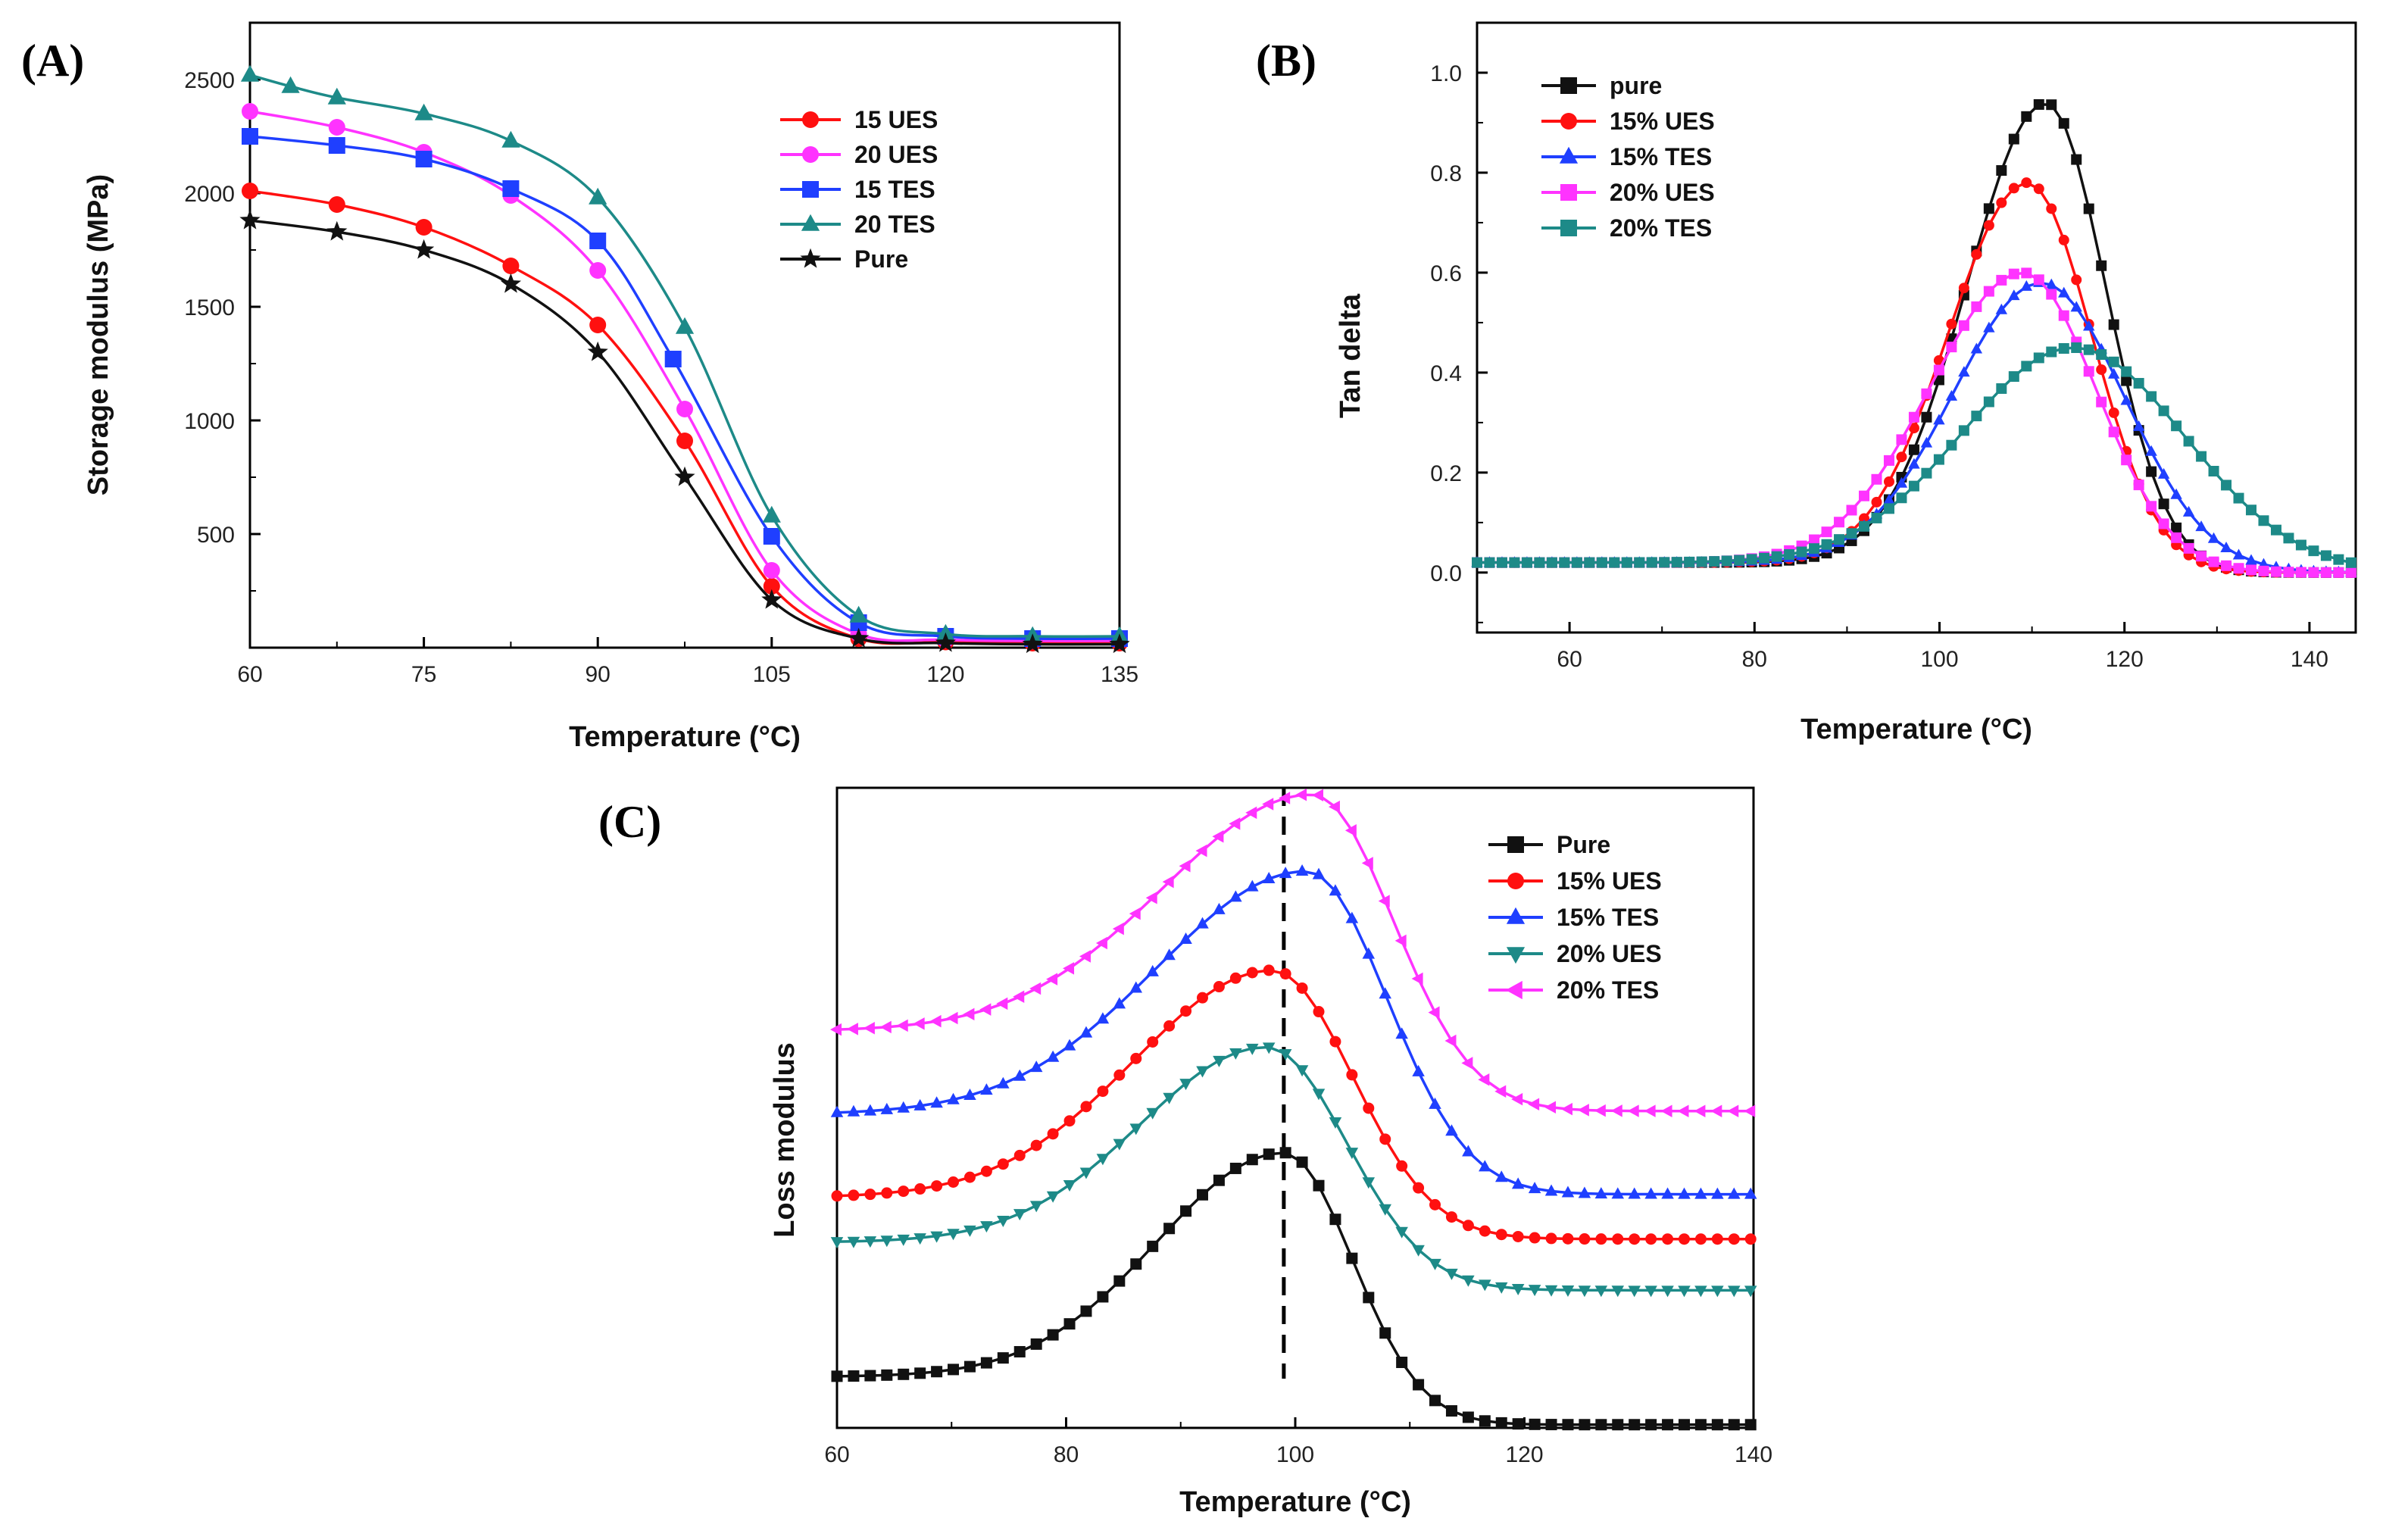 Image resolution: width=2386 pixels, height=1540 pixels. What do you see at coordinates (1446, 373) in the screenshot?
I see `y-tick-label: 0.4` at bounding box center [1446, 373].